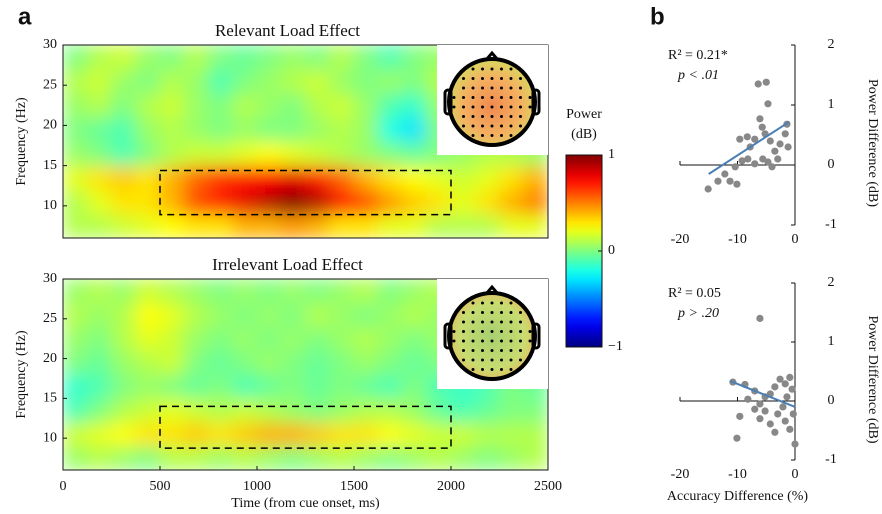 The image size is (882, 514). Describe the element at coordinates (451, 486) in the screenshot. I see `x-tick-label: 2000` at that location.